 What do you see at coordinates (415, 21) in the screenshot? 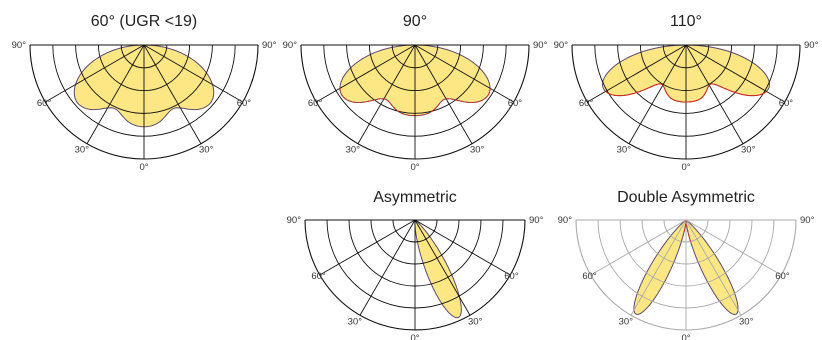
I see `diagram-title: 90°` at bounding box center [415, 21].